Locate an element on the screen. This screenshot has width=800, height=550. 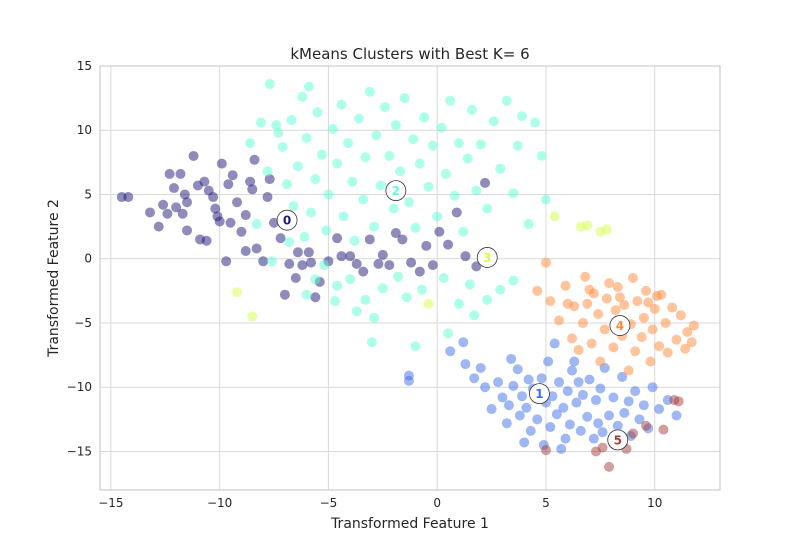
y-tick-label: −5 is located at coordinates (83, 323).